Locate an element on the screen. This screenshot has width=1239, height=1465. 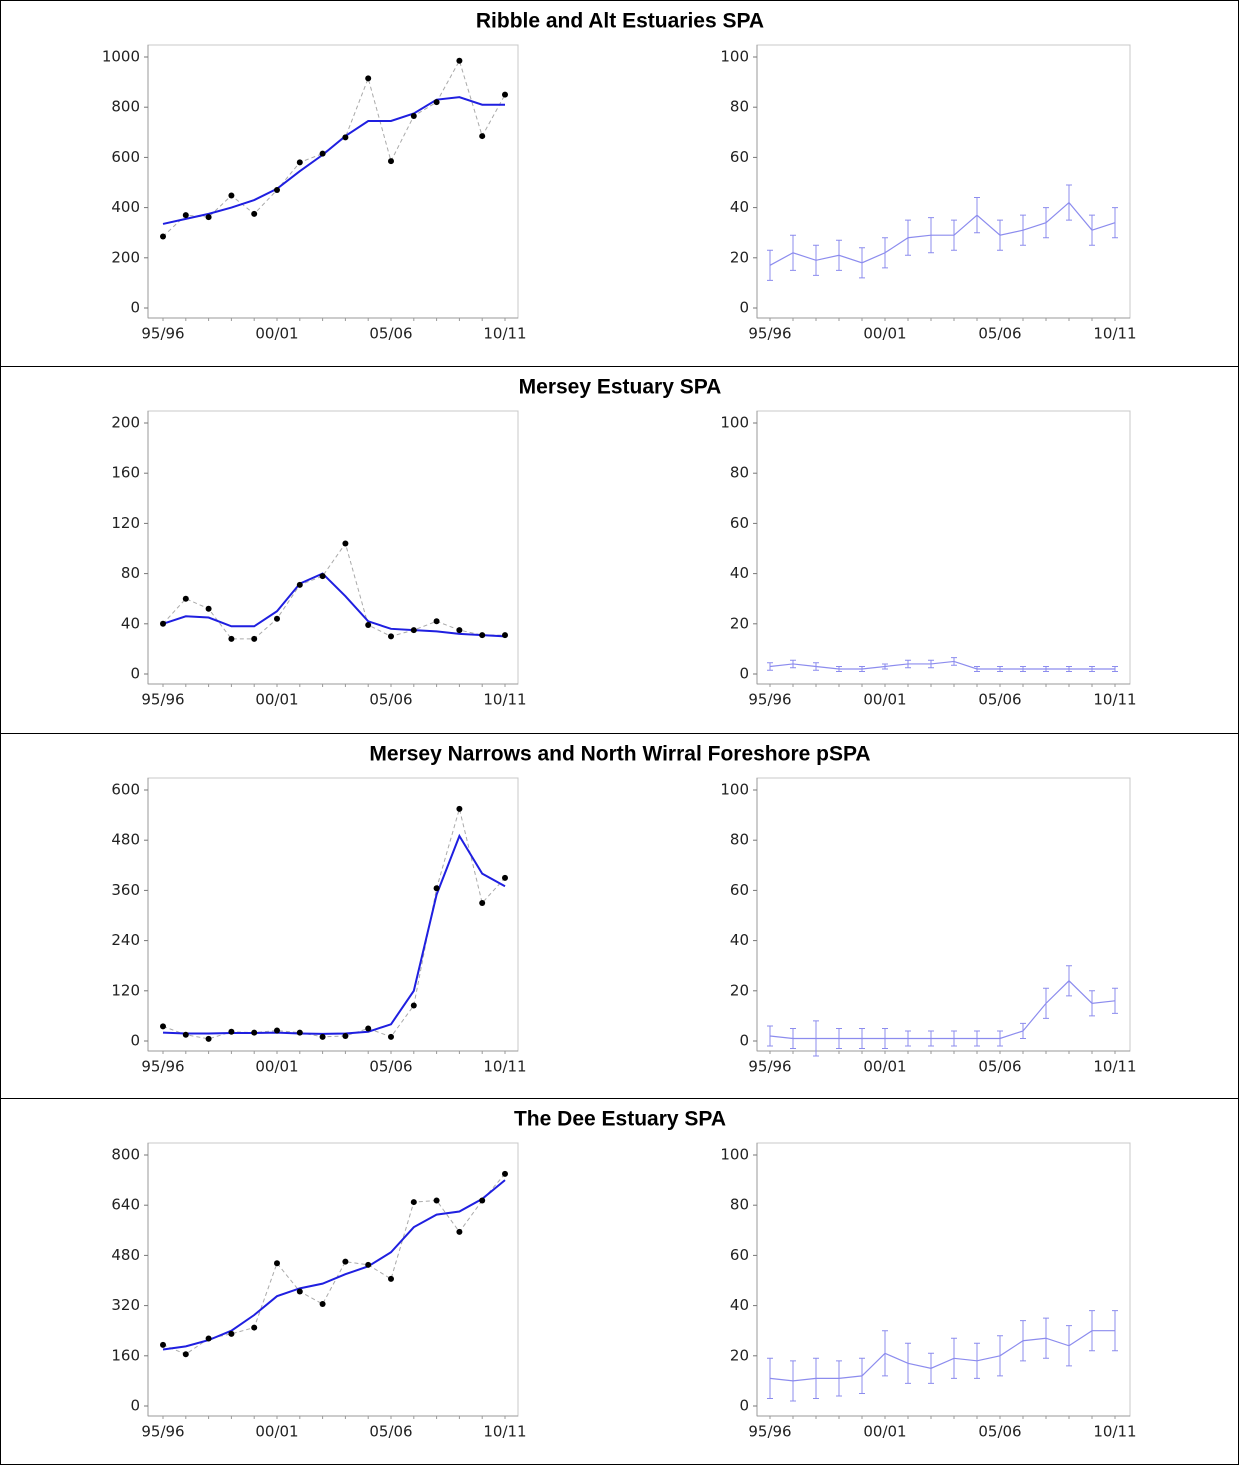
y-tick-label: 160 is located at coordinates (125, 473).